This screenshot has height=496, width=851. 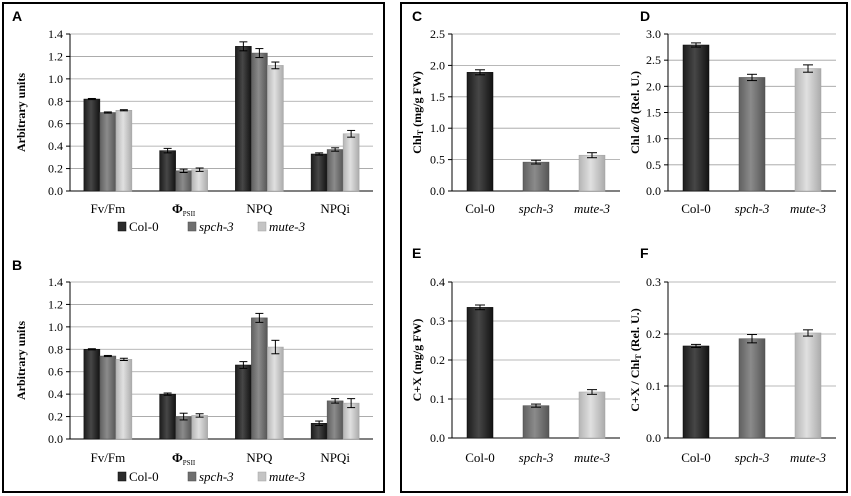 I want to click on panel-letter: F, so click(x=644, y=253).